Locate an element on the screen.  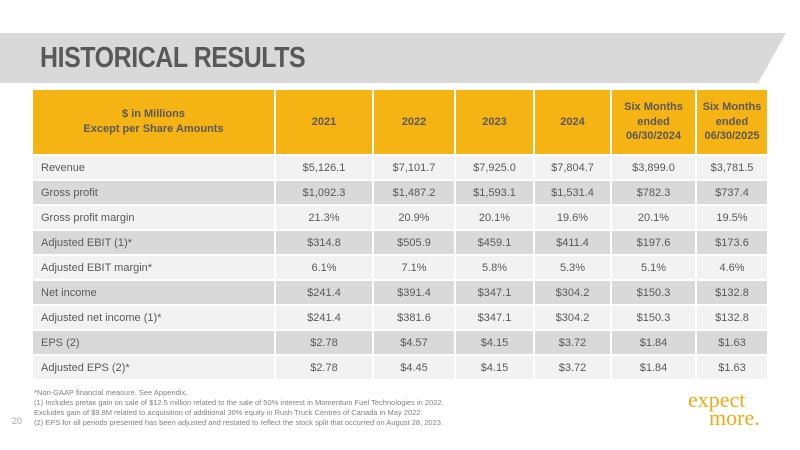
column-header-2022: 2022 is located at coordinates (414, 123).